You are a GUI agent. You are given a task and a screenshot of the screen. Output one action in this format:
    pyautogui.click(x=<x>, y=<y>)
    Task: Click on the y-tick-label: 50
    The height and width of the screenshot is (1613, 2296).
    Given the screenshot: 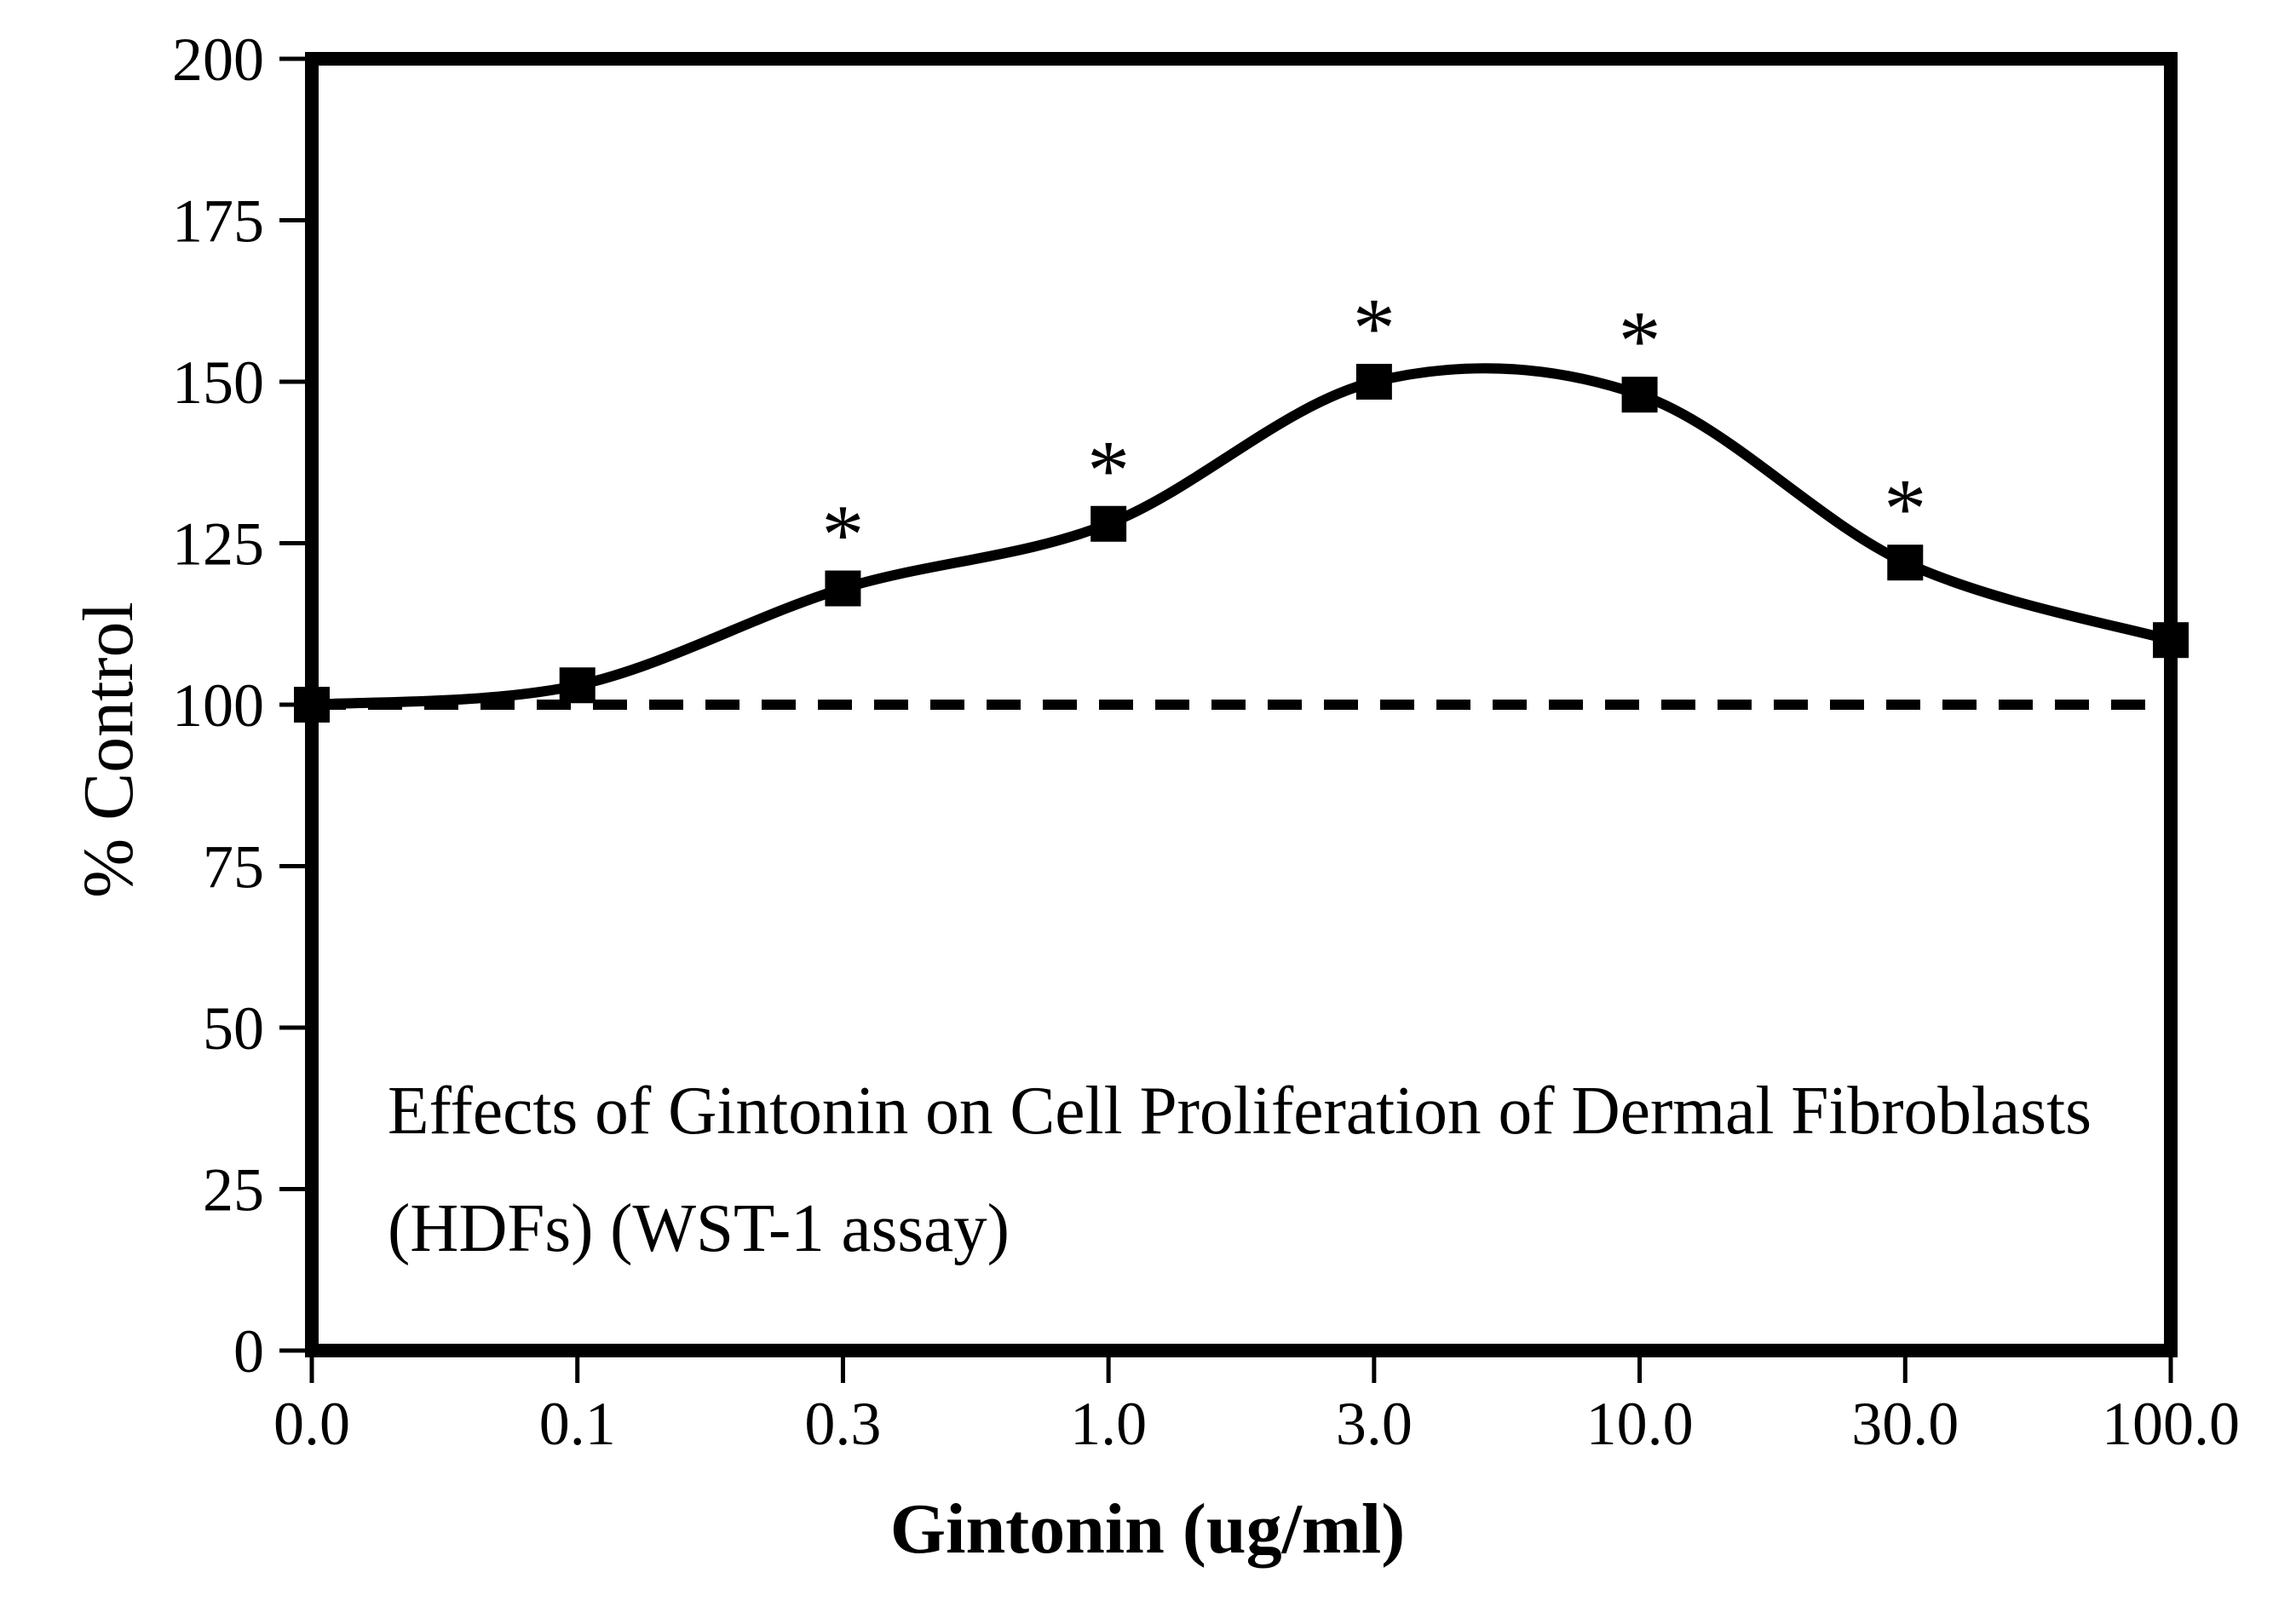 What is the action you would take?
    pyautogui.click(x=233, y=1028)
    